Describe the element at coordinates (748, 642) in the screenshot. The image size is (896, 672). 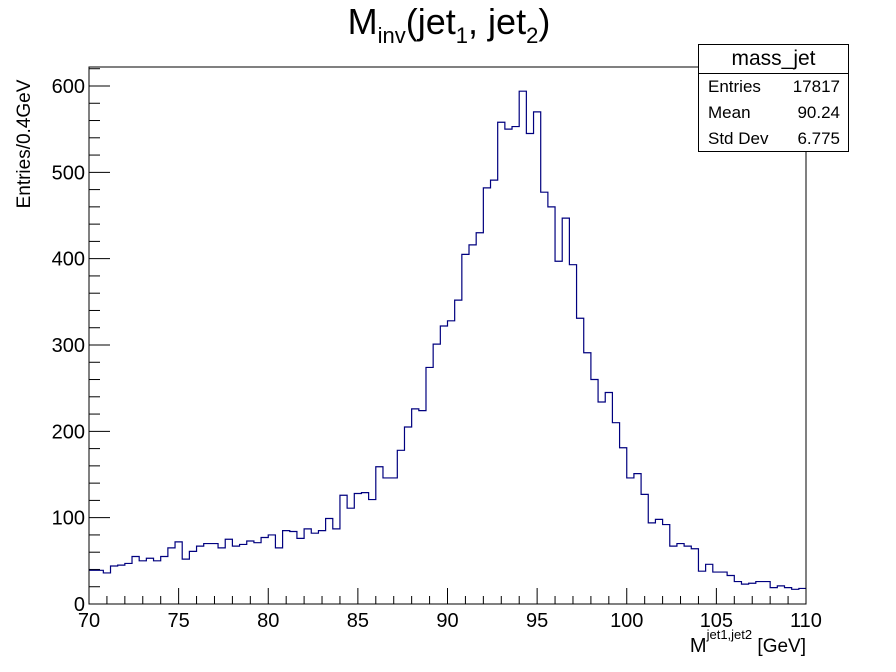
I see `x-axis-label: Mjet1,jet2 [GeV]` at that location.